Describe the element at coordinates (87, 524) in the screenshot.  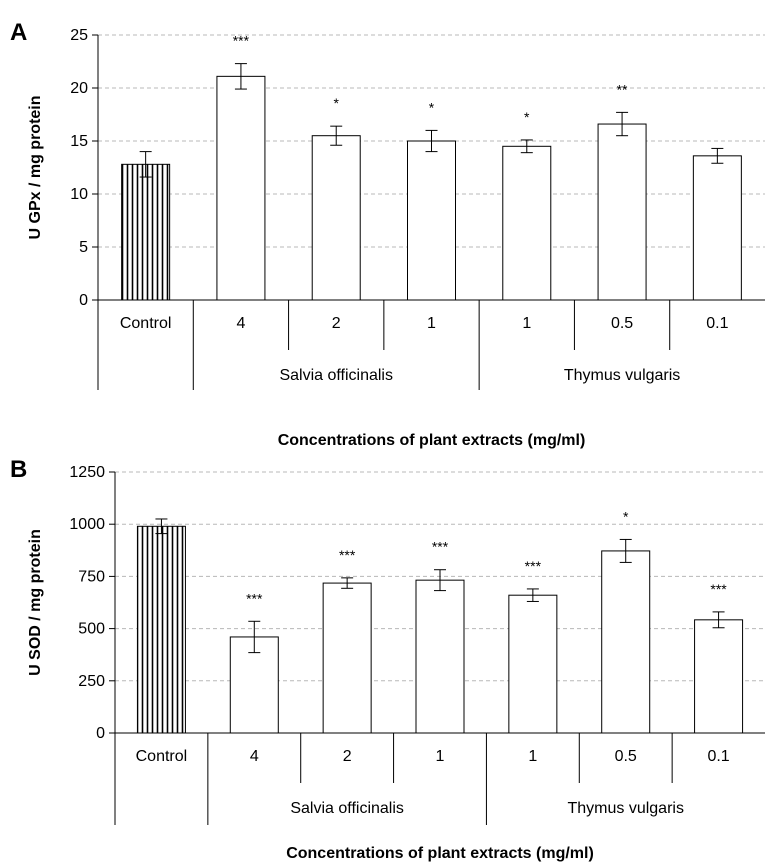
I see `y-tick-label: 1000` at that location.